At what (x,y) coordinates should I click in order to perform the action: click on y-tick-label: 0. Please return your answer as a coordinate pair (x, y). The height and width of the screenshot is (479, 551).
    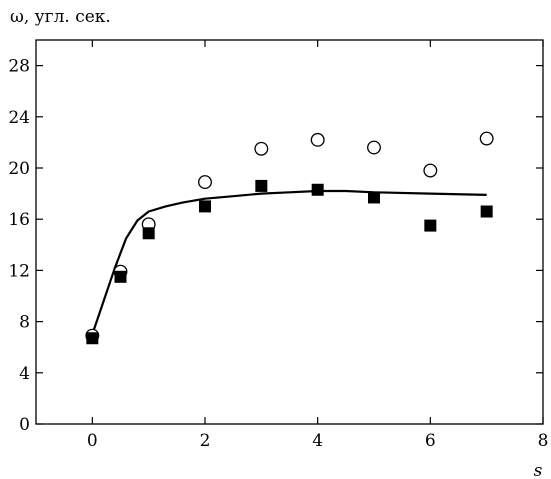
    Looking at the image, I should click on (24, 425).